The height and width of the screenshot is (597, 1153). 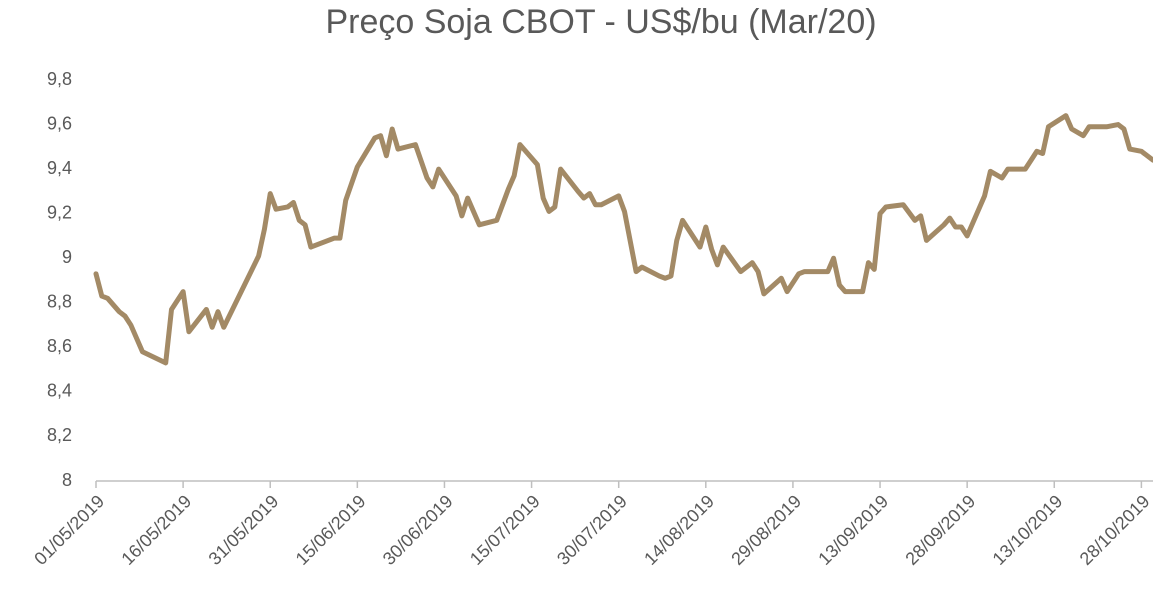 What do you see at coordinates (600, 22) in the screenshot?
I see `chart-title: Preço Soja CBOT - US$/bu (Mar/20)` at bounding box center [600, 22].